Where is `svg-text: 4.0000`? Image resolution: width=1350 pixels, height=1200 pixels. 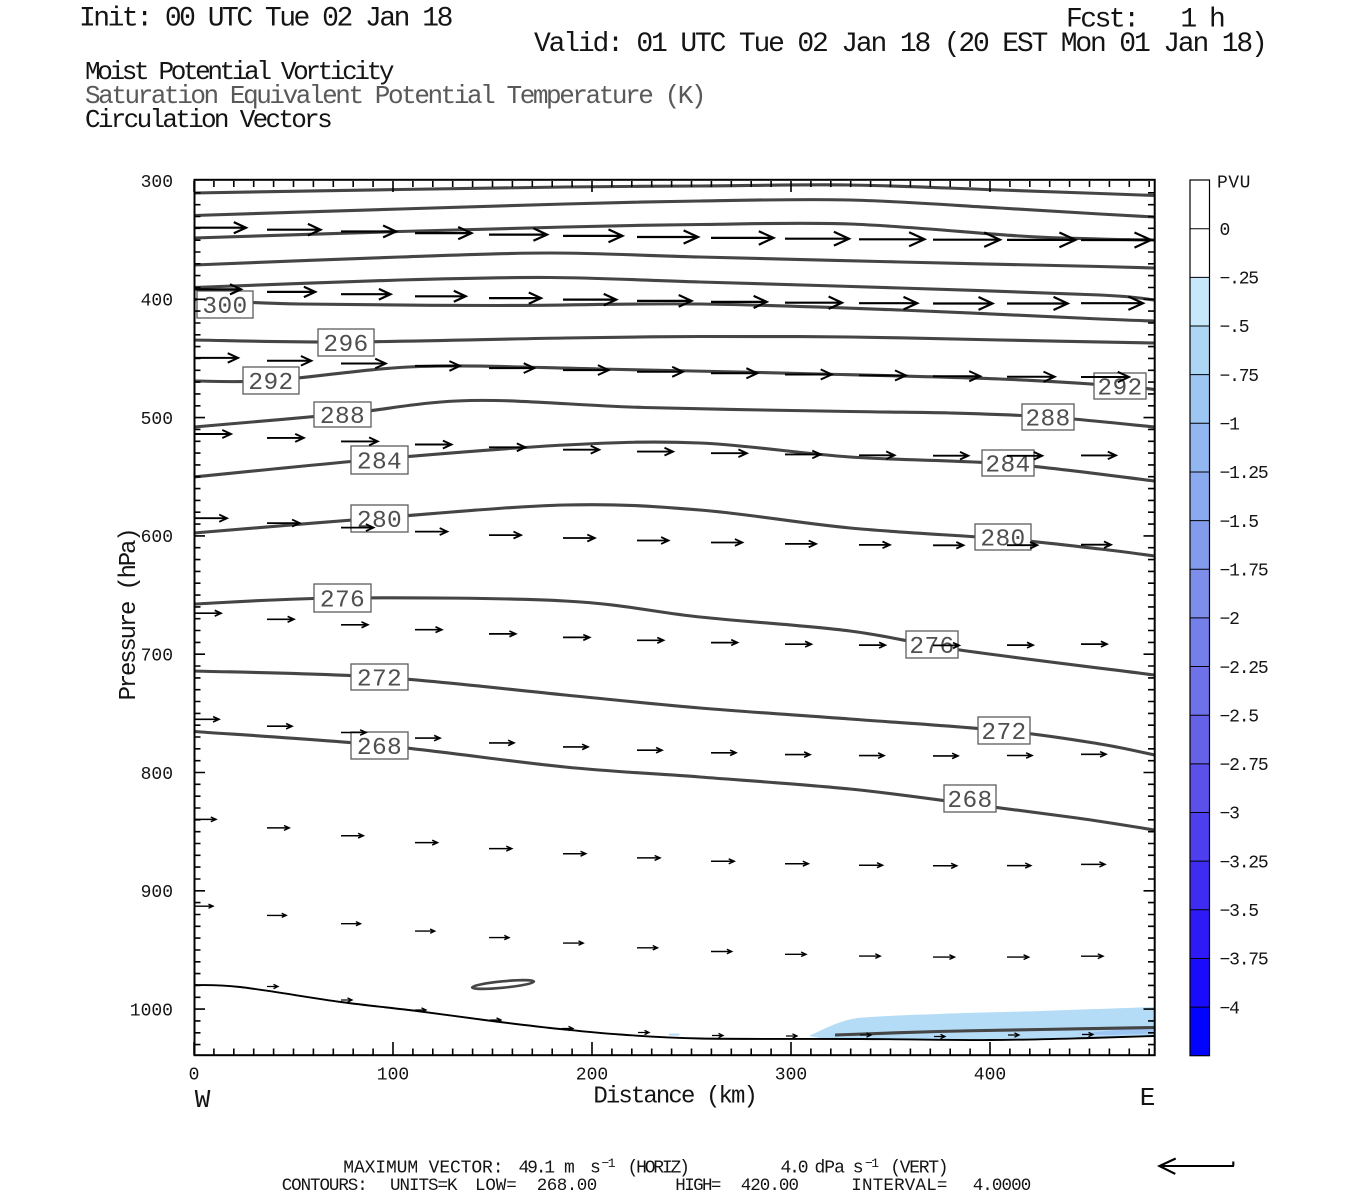
svg-text: 4.0000 is located at coordinates (1002, 1186).